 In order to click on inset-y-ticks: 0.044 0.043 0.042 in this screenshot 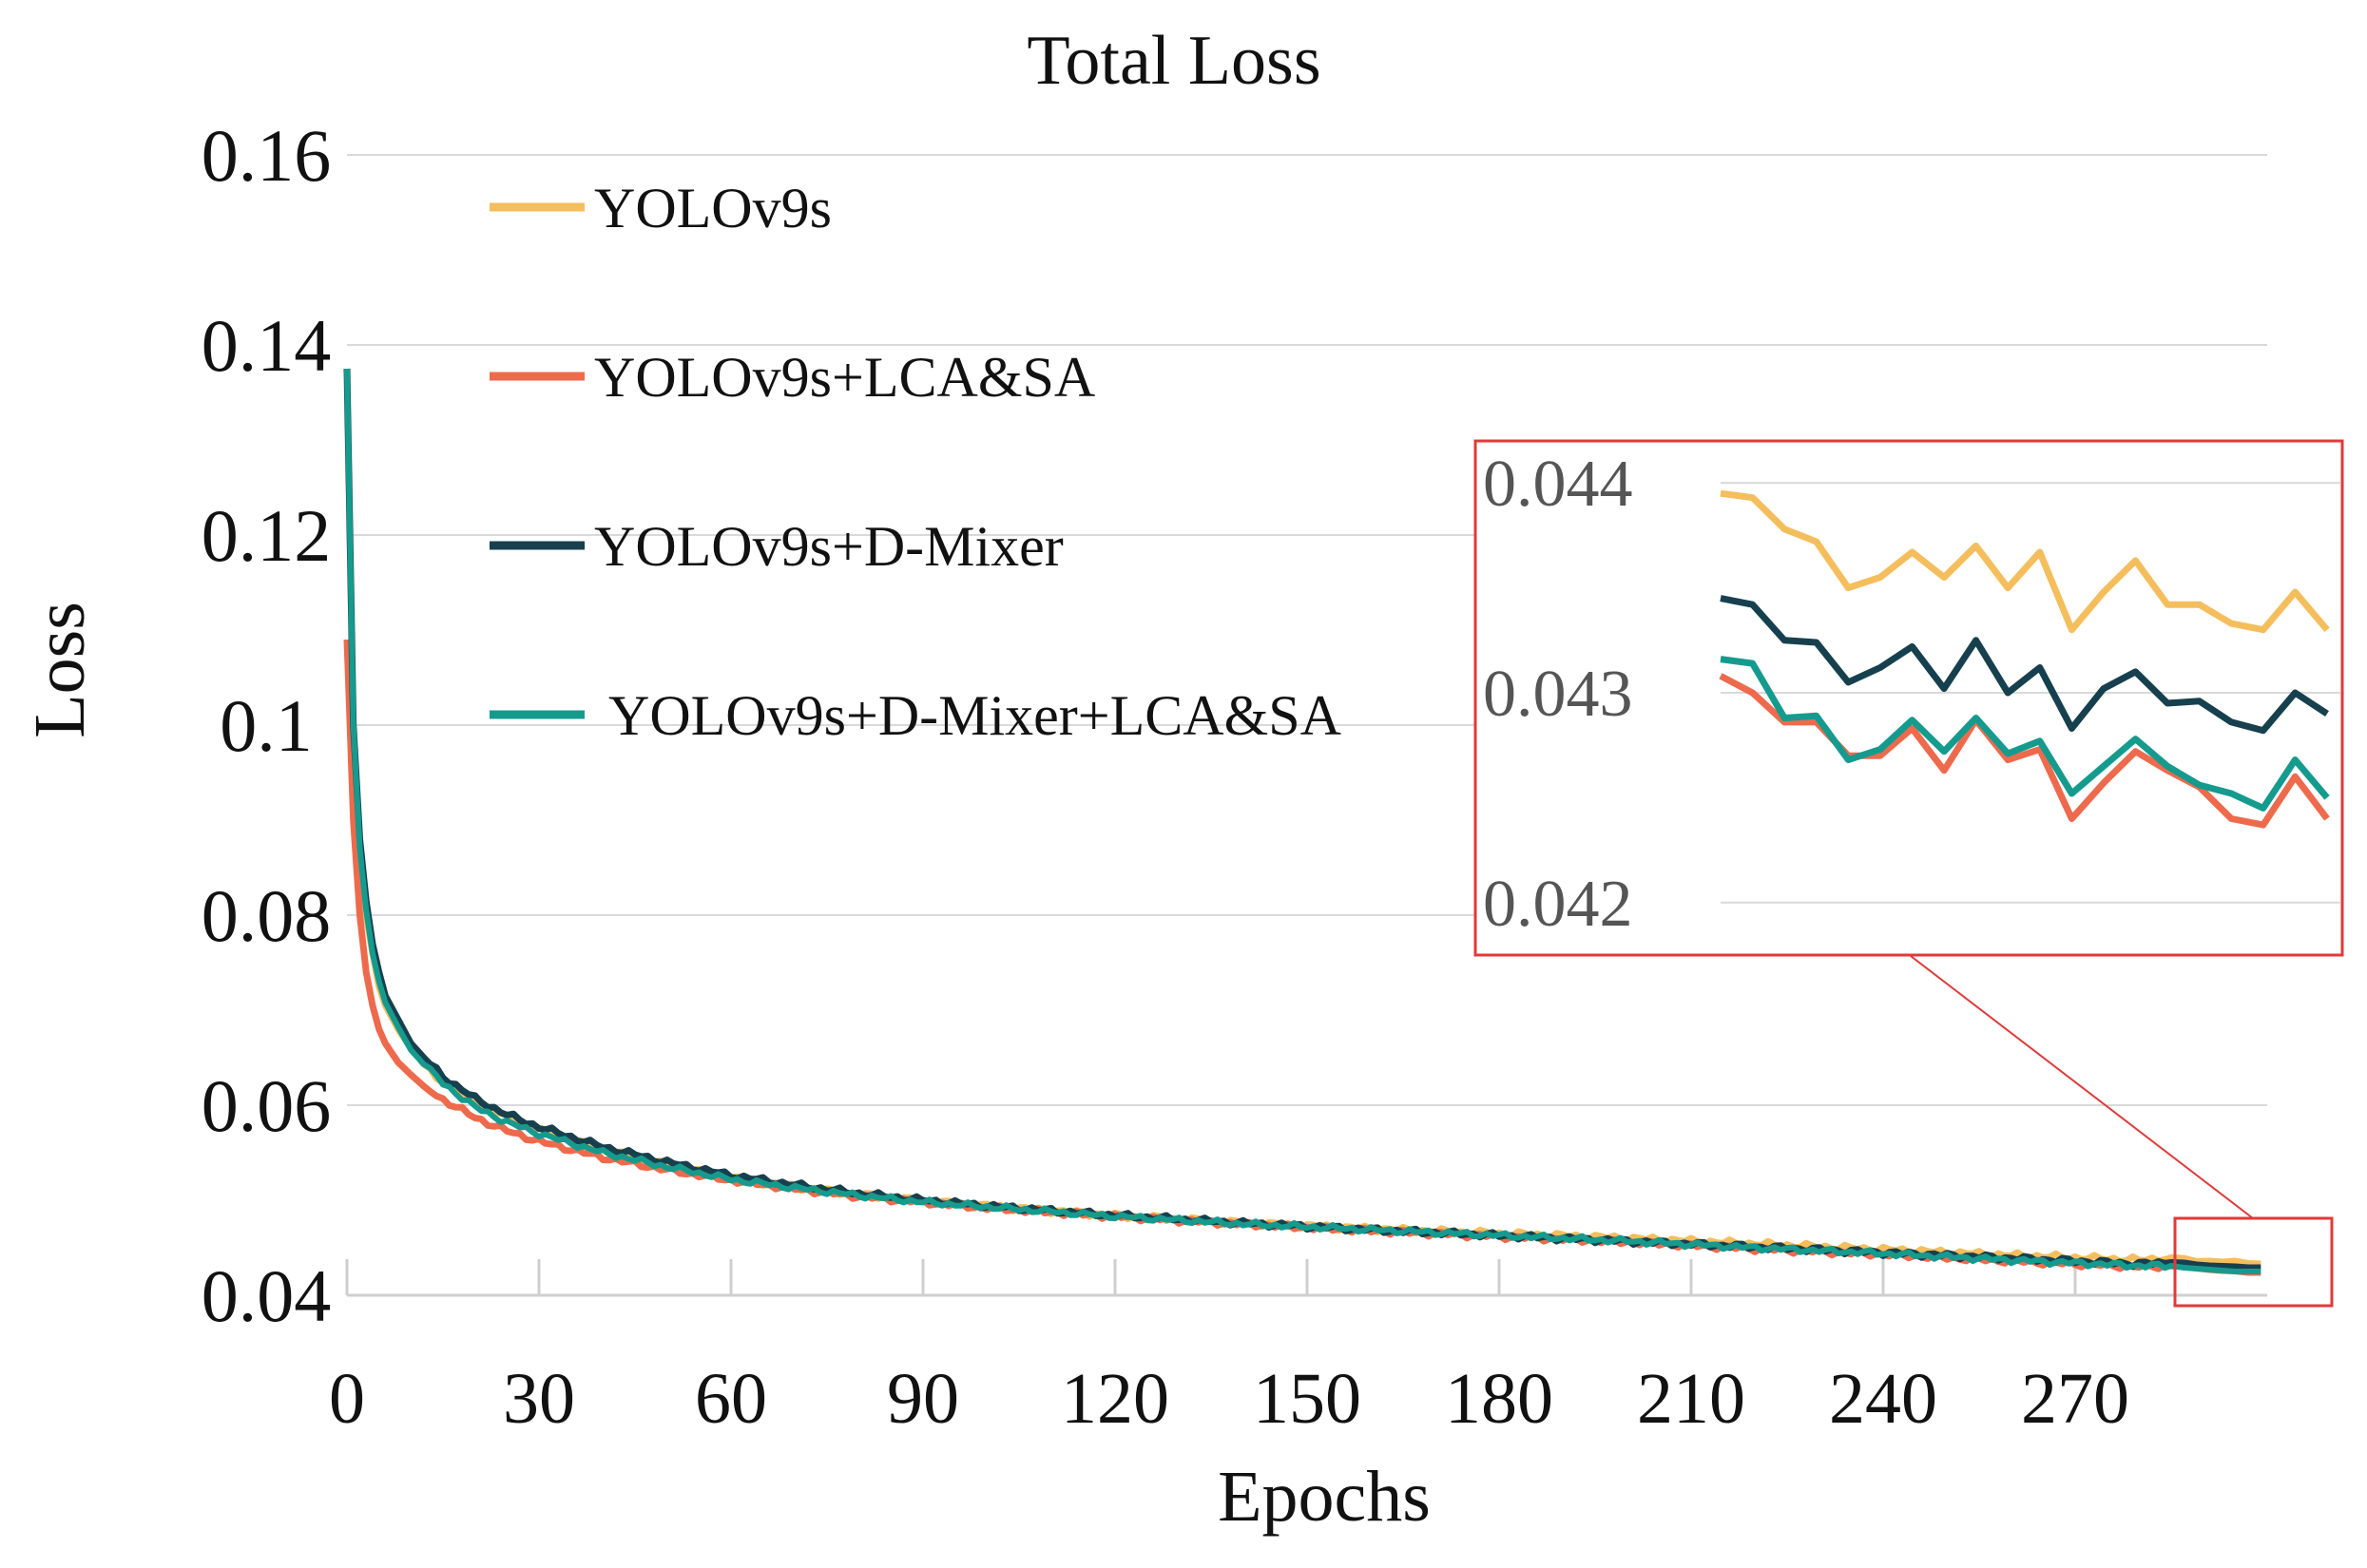, I will do `click(1558, 695)`.